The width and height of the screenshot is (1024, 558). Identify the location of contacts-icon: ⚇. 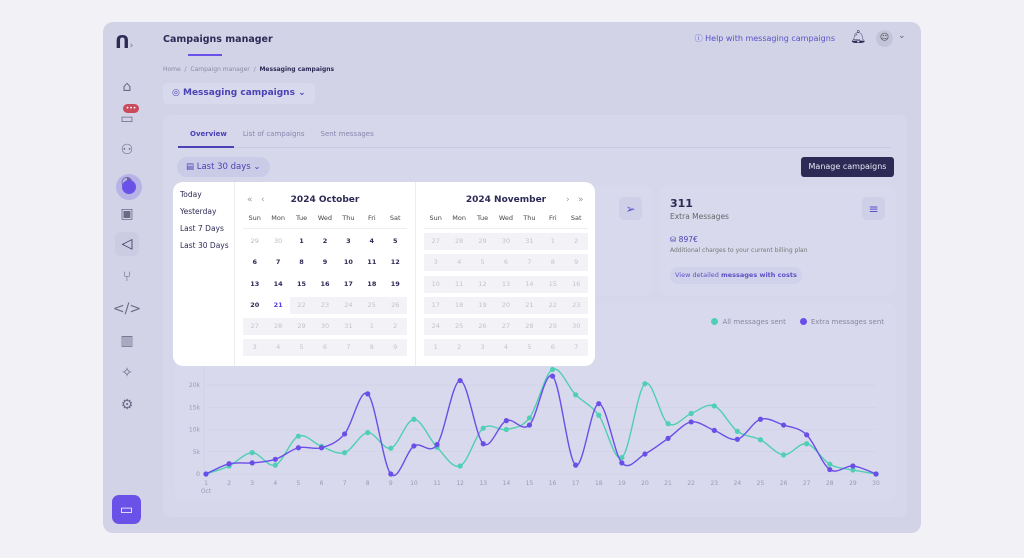
(127, 150).